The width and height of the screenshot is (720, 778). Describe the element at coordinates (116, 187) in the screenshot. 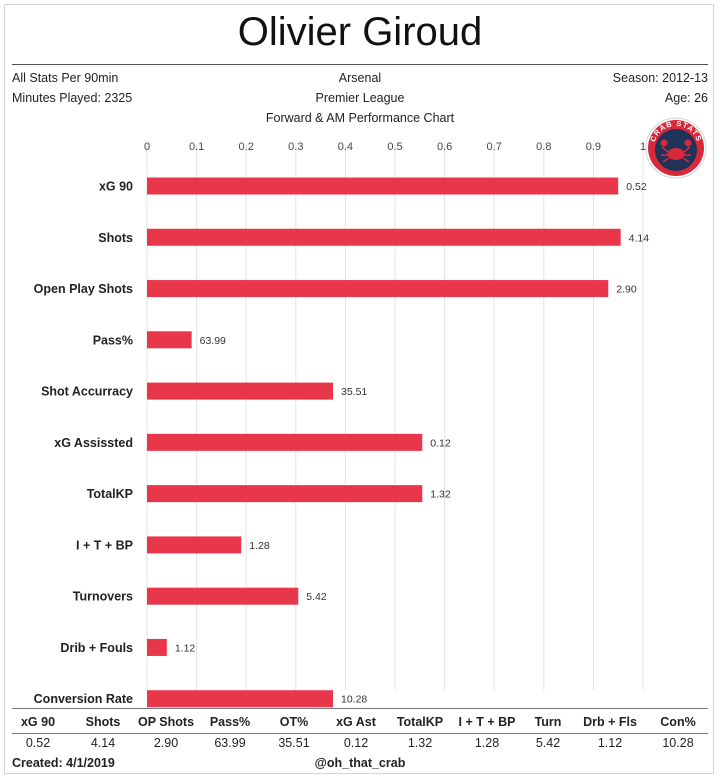

I see `category-label: xG 90` at that location.